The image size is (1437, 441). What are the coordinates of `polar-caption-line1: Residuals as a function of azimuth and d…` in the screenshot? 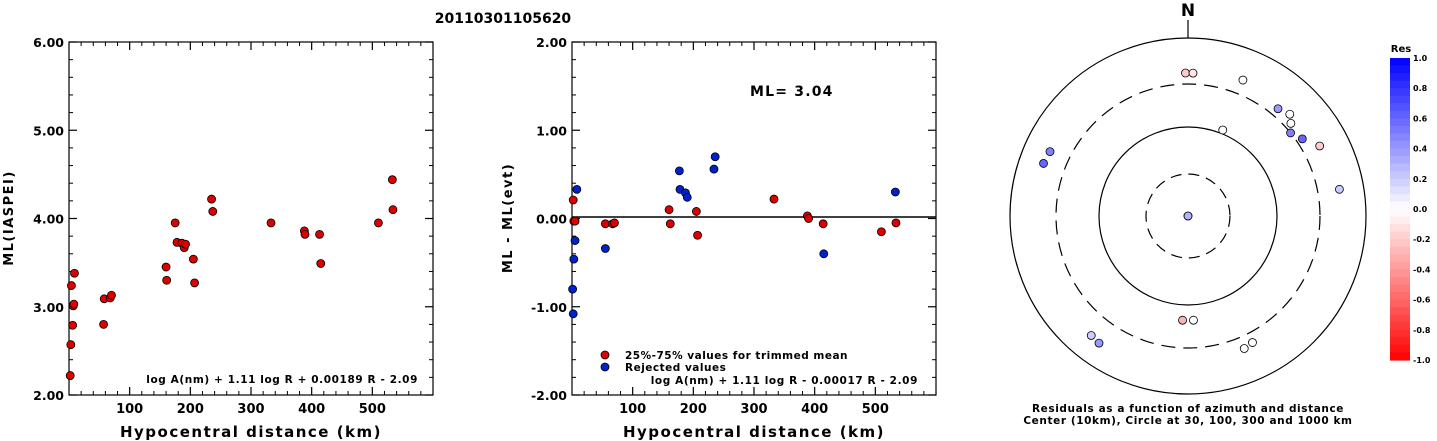 It's located at (1188, 409).